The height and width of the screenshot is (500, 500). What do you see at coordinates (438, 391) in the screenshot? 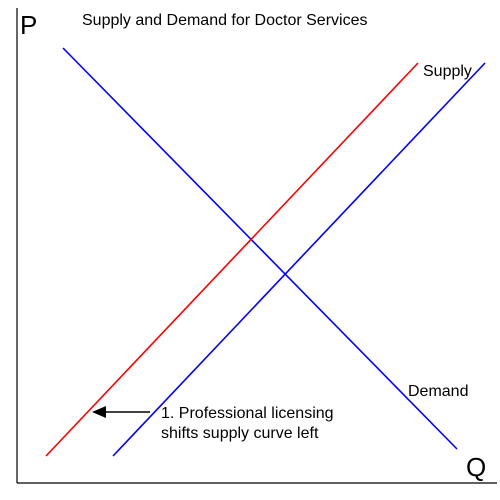
I see `demand-label: Demand` at bounding box center [438, 391].